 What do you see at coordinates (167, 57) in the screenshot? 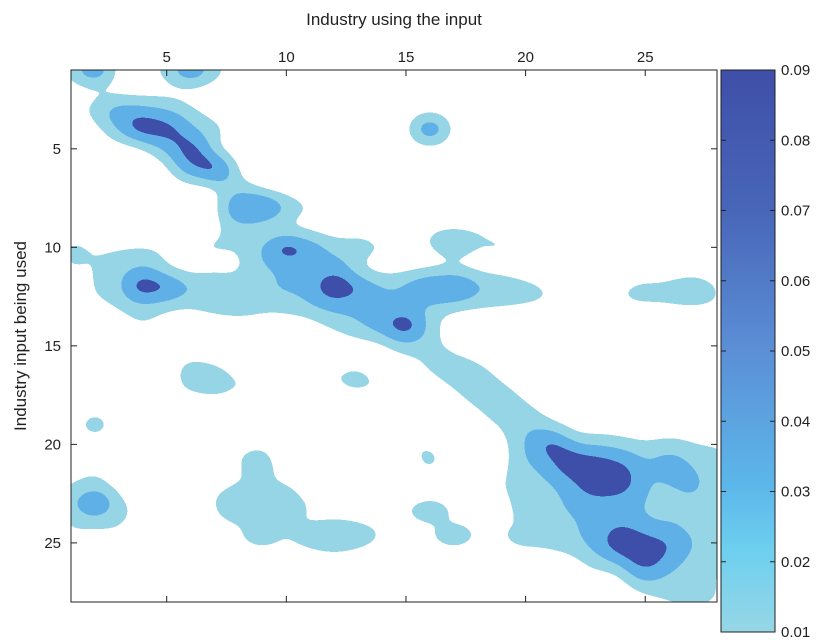
I see `x-tick-label: 5` at bounding box center [167, 57].